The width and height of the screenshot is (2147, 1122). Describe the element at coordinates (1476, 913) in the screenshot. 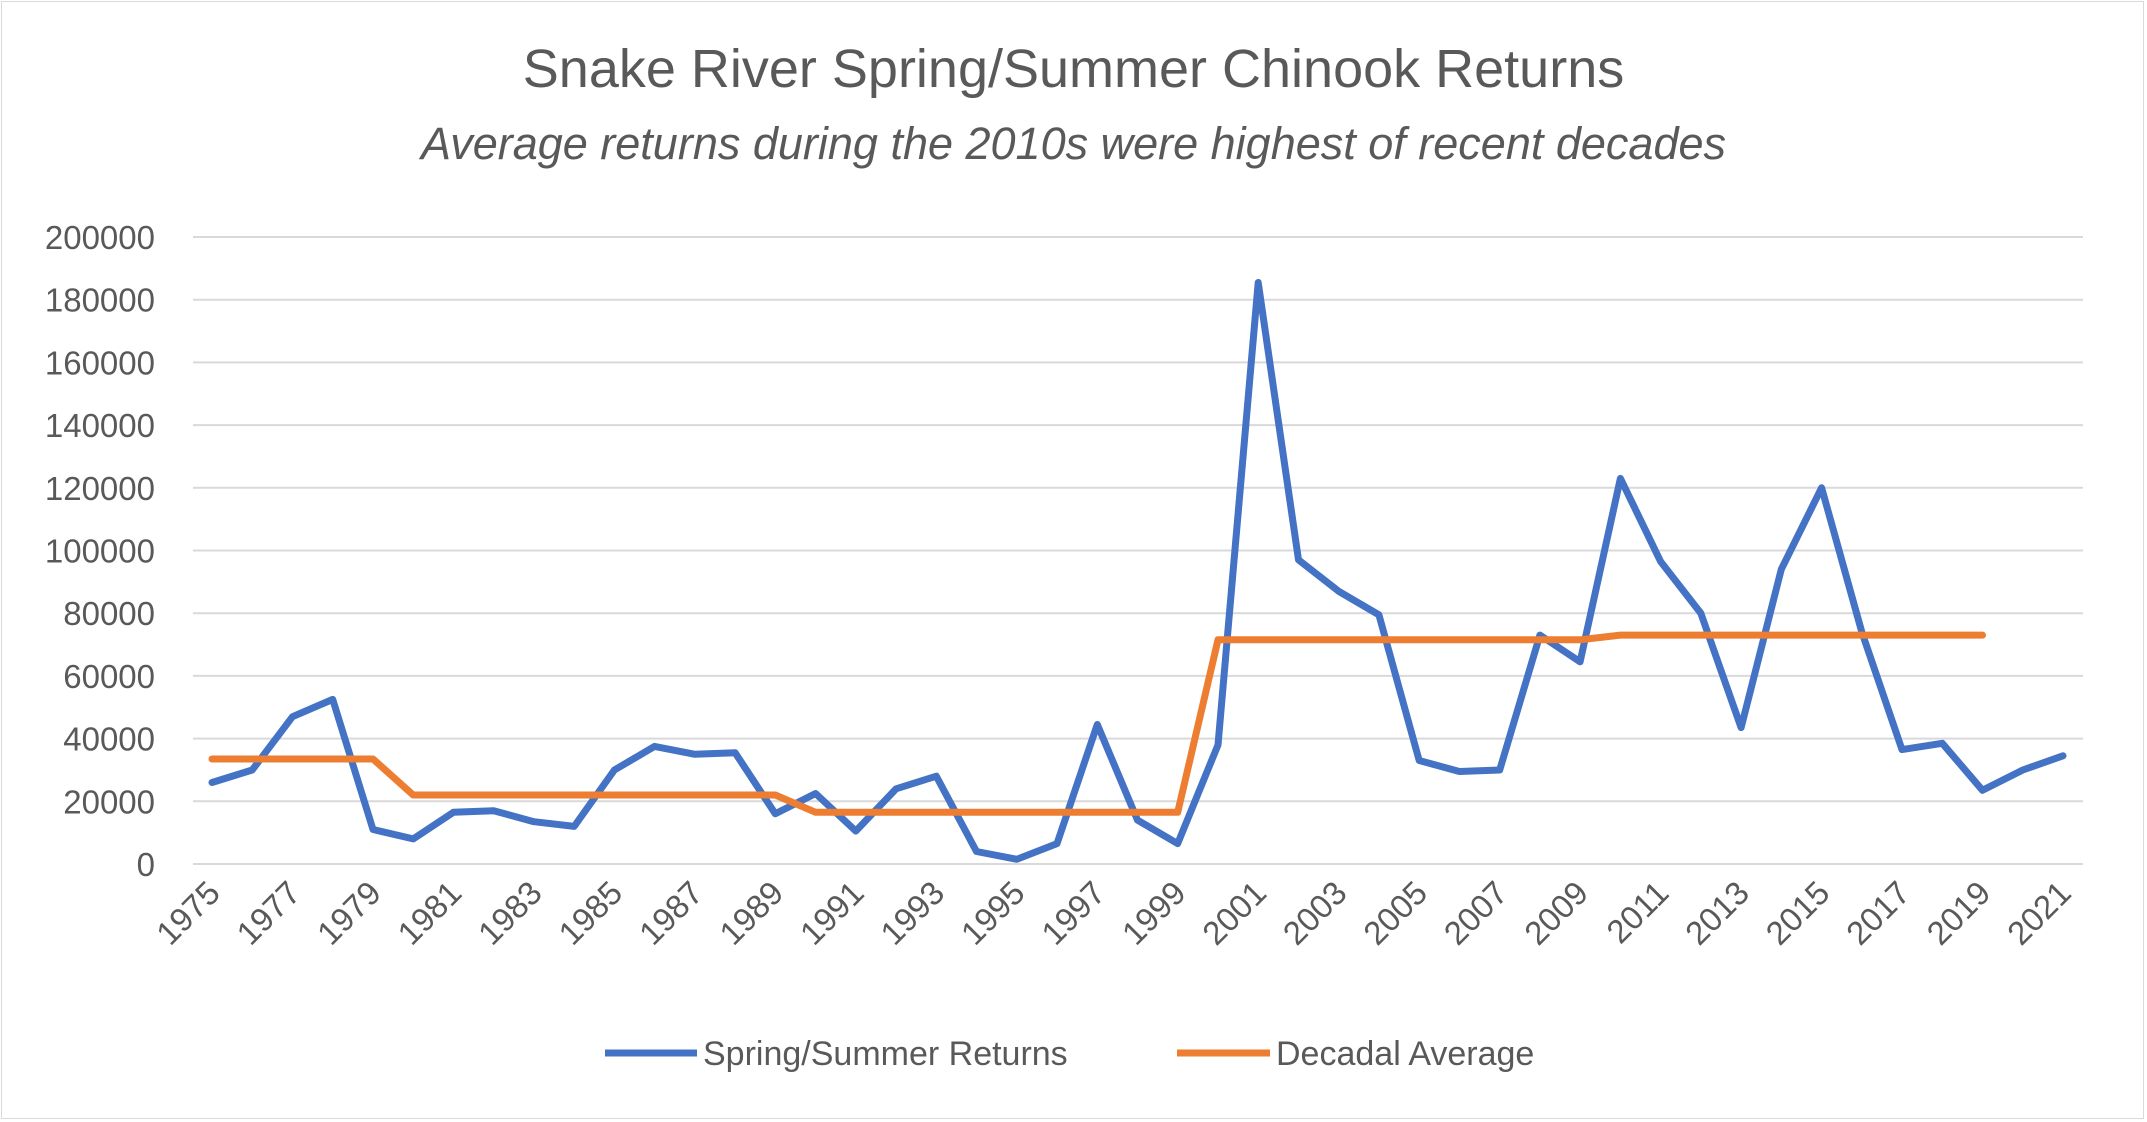

I see `x-tick-label: 2007` at that location.